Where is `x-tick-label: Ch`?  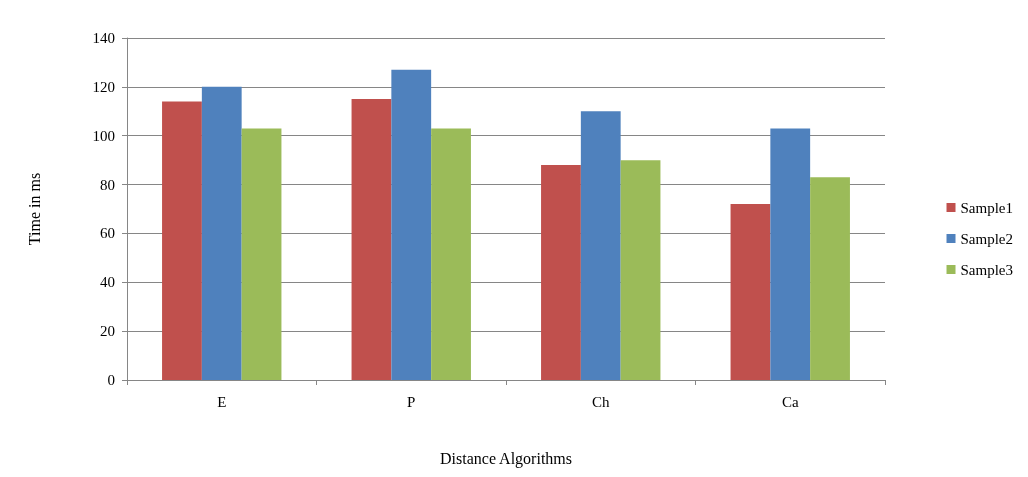 x-tick-label: Ch is located at coordinates (600, 401).